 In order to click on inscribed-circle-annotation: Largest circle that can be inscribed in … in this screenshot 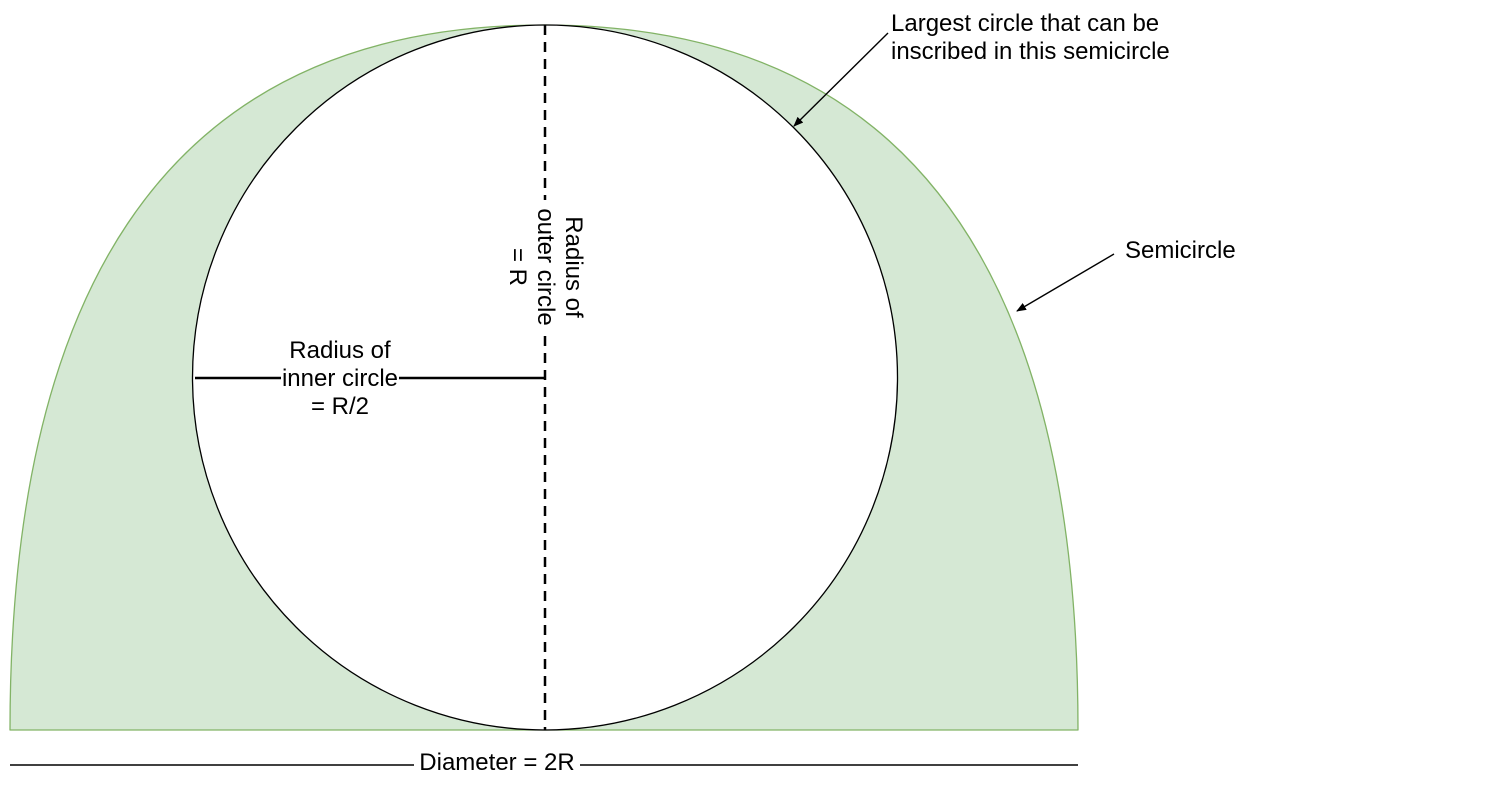, I will do `click(1030, 37)`.